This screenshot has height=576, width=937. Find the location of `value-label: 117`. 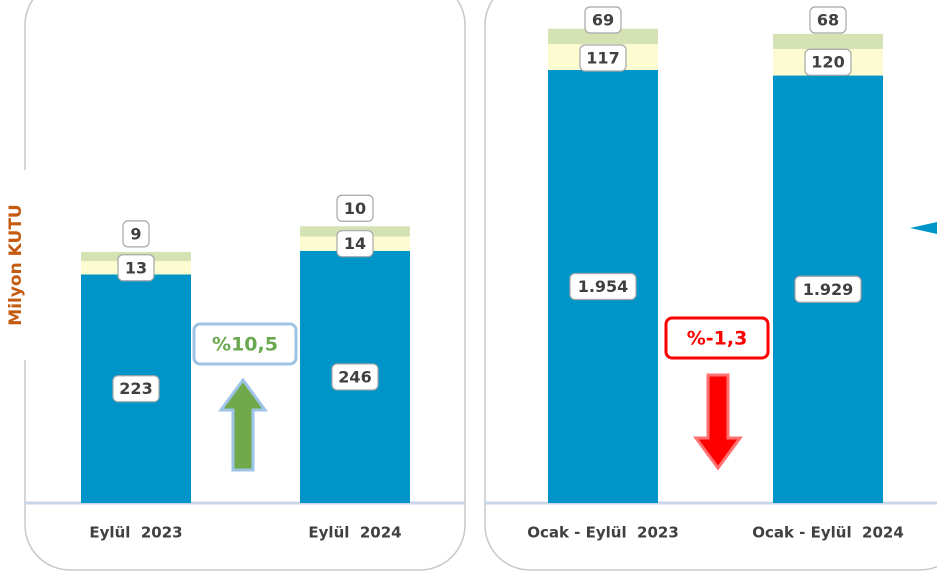

value-label: 117 is located at coordinates (602, 58).